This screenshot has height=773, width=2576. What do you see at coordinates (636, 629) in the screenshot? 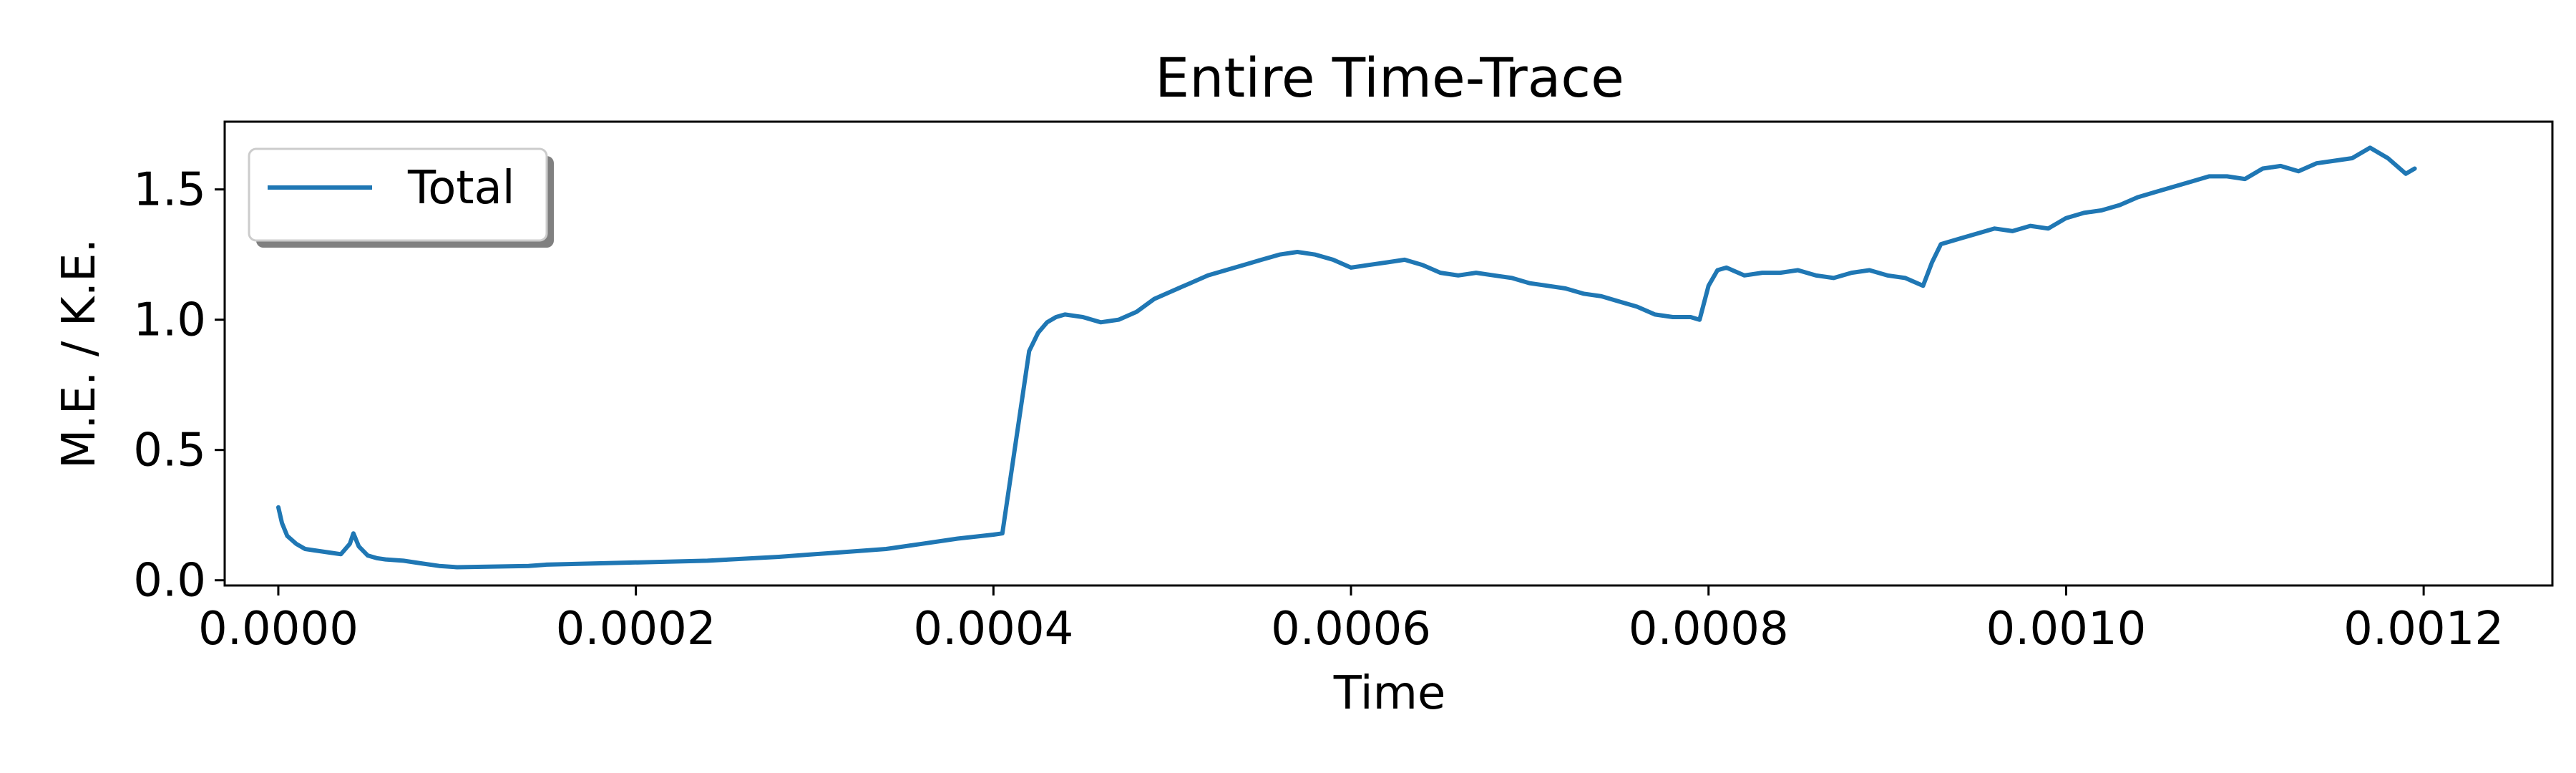
I see `x-tick-label: 0.0002` at bounding box center [636, 629].